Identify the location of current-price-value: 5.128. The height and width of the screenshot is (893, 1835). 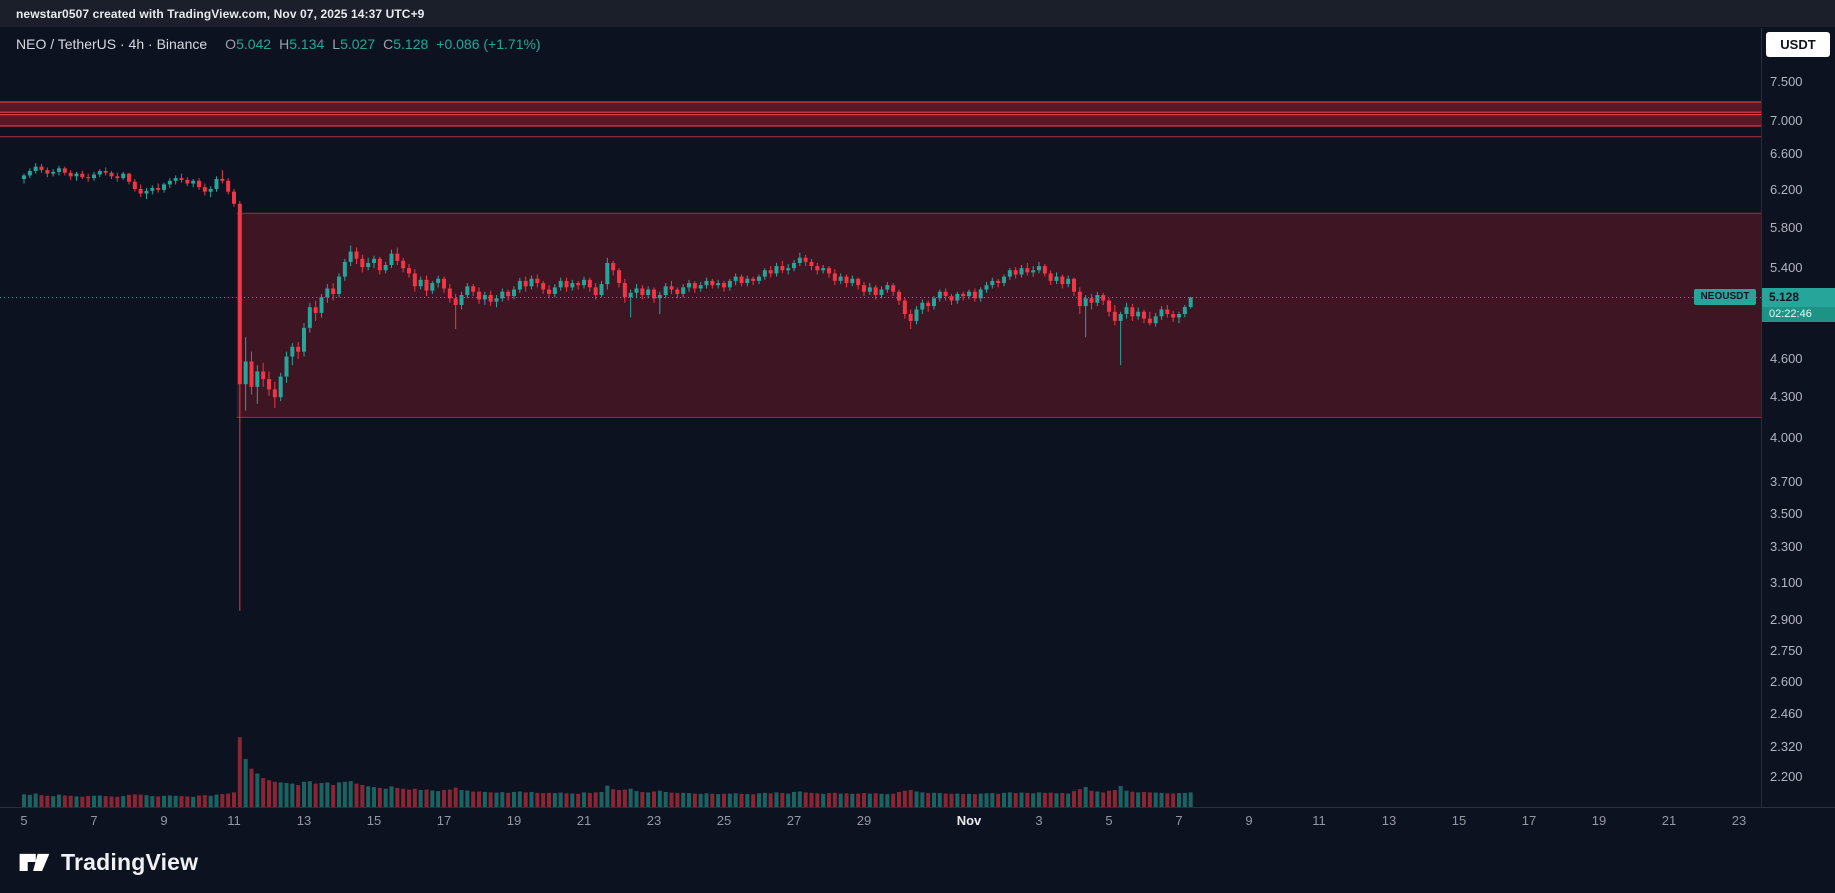
(1798, 298).